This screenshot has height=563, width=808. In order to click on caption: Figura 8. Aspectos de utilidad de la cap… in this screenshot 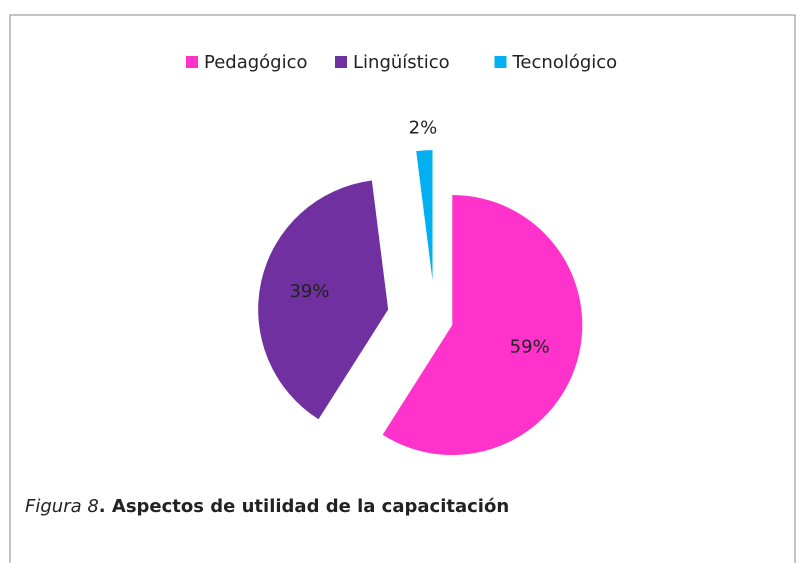, I will do `click(267, 506)`.